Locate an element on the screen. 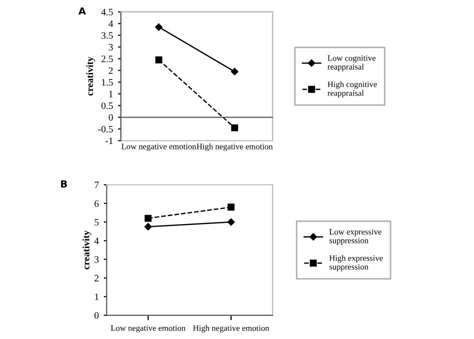  y-tick-label: 5 is located at coordinates (96, 222).